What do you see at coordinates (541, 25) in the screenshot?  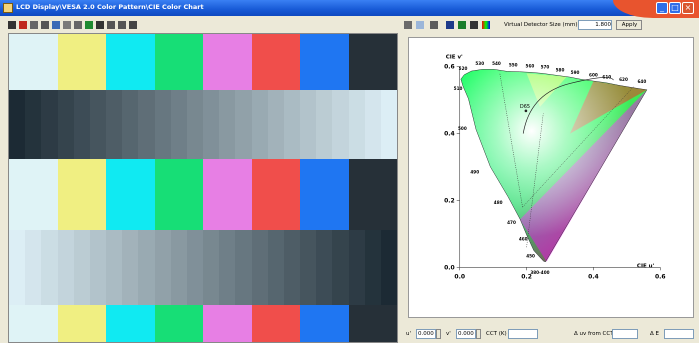 I see `detector-size-label: Virtual Detector Size (mm)` at bounding box center [541, 25].